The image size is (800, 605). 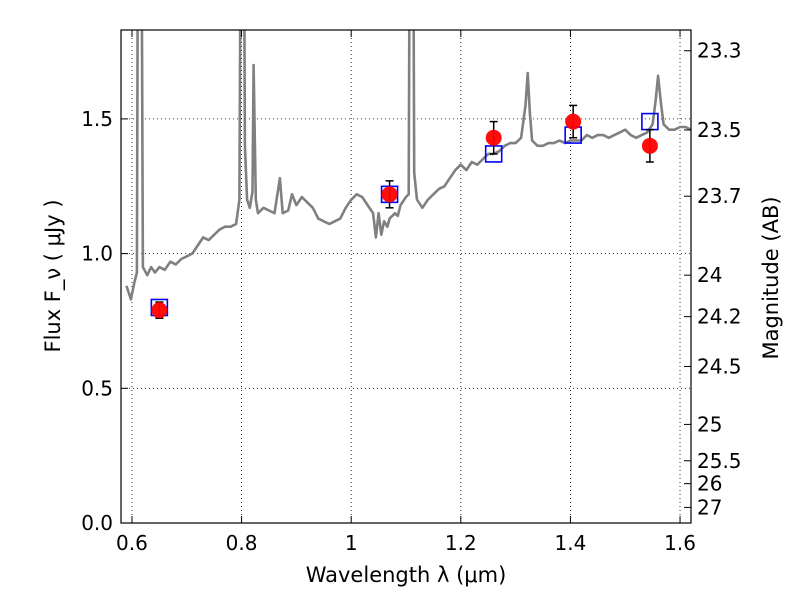 What do you see at coordinates (719, 461) in the screenshot?
I see `right-tick-label: 25.5` at bounding box center [719, 461].